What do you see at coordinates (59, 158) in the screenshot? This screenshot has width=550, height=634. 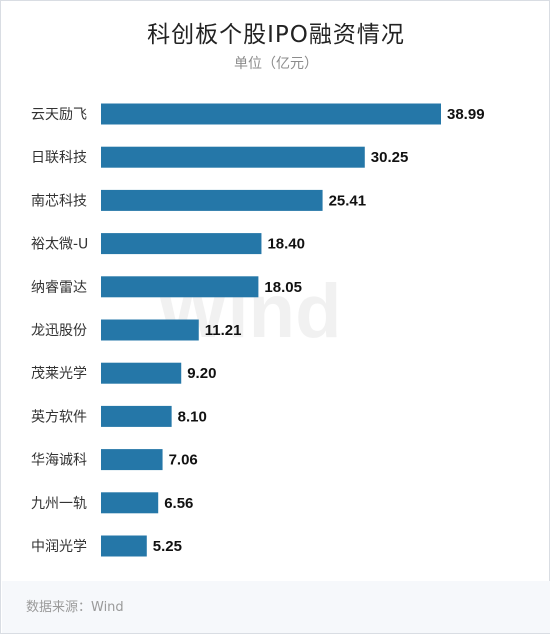 I see `category-label: 日联科技` at bounding box center [59, 158].